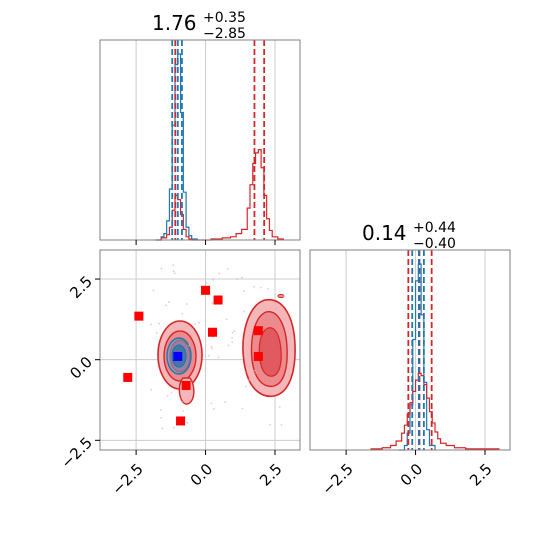  Describe the element at coordinates (434, 228) in the screenshot. I see `param-2-title-upper: +0.44` at that location.